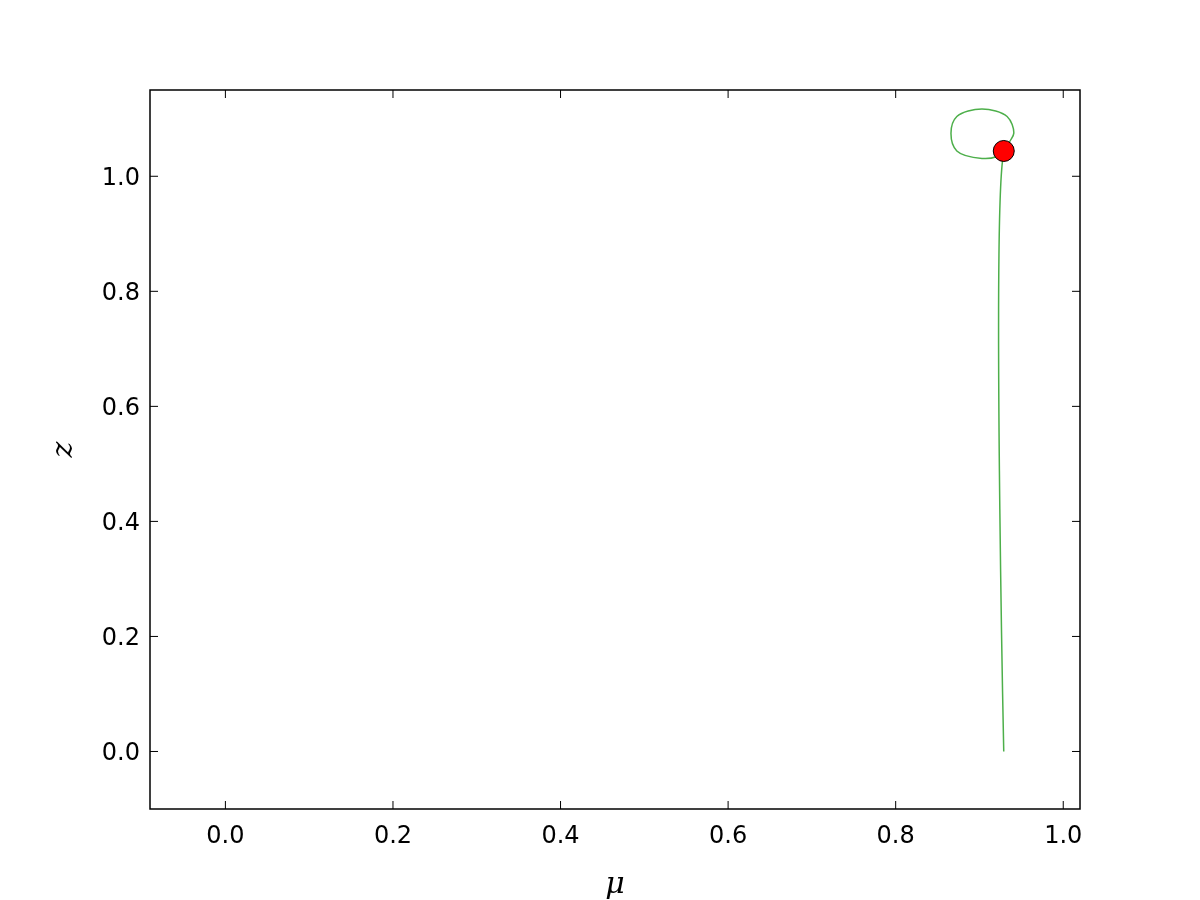 Image resolution: width=1200 pixels, height=900 pixels. I want to click on x-tick-label: 0.4, so click(560, 835).